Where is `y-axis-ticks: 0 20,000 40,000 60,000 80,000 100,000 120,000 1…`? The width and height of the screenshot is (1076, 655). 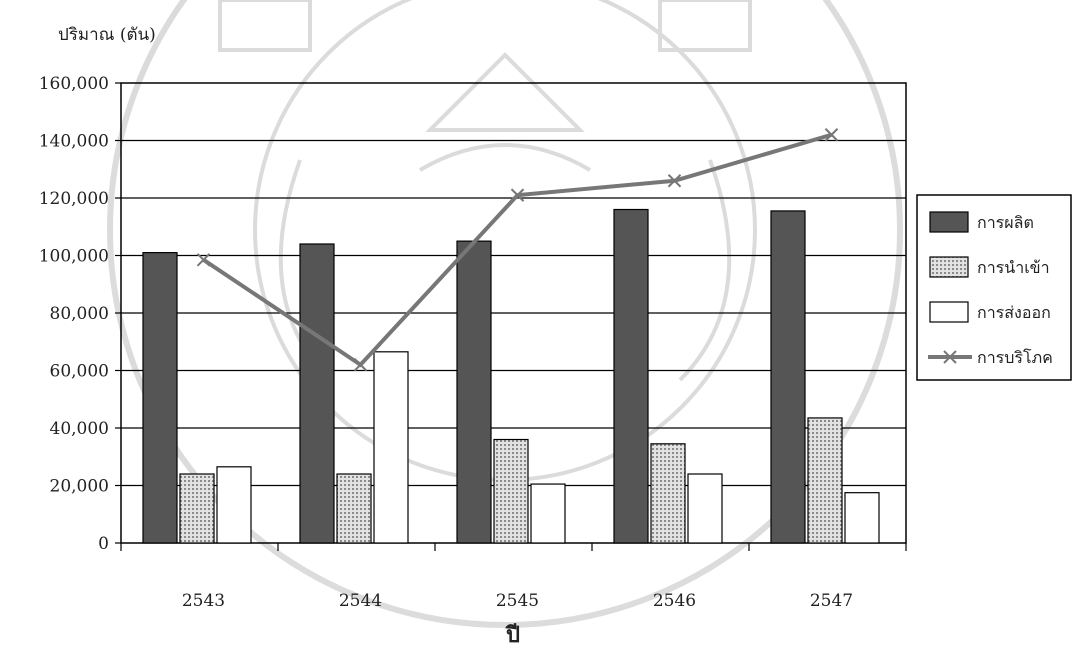
y-axis-ticks: 0 20,000 40,000 60,000 80,000 100,000 120,000 1… is located at coordinates (80, 314).